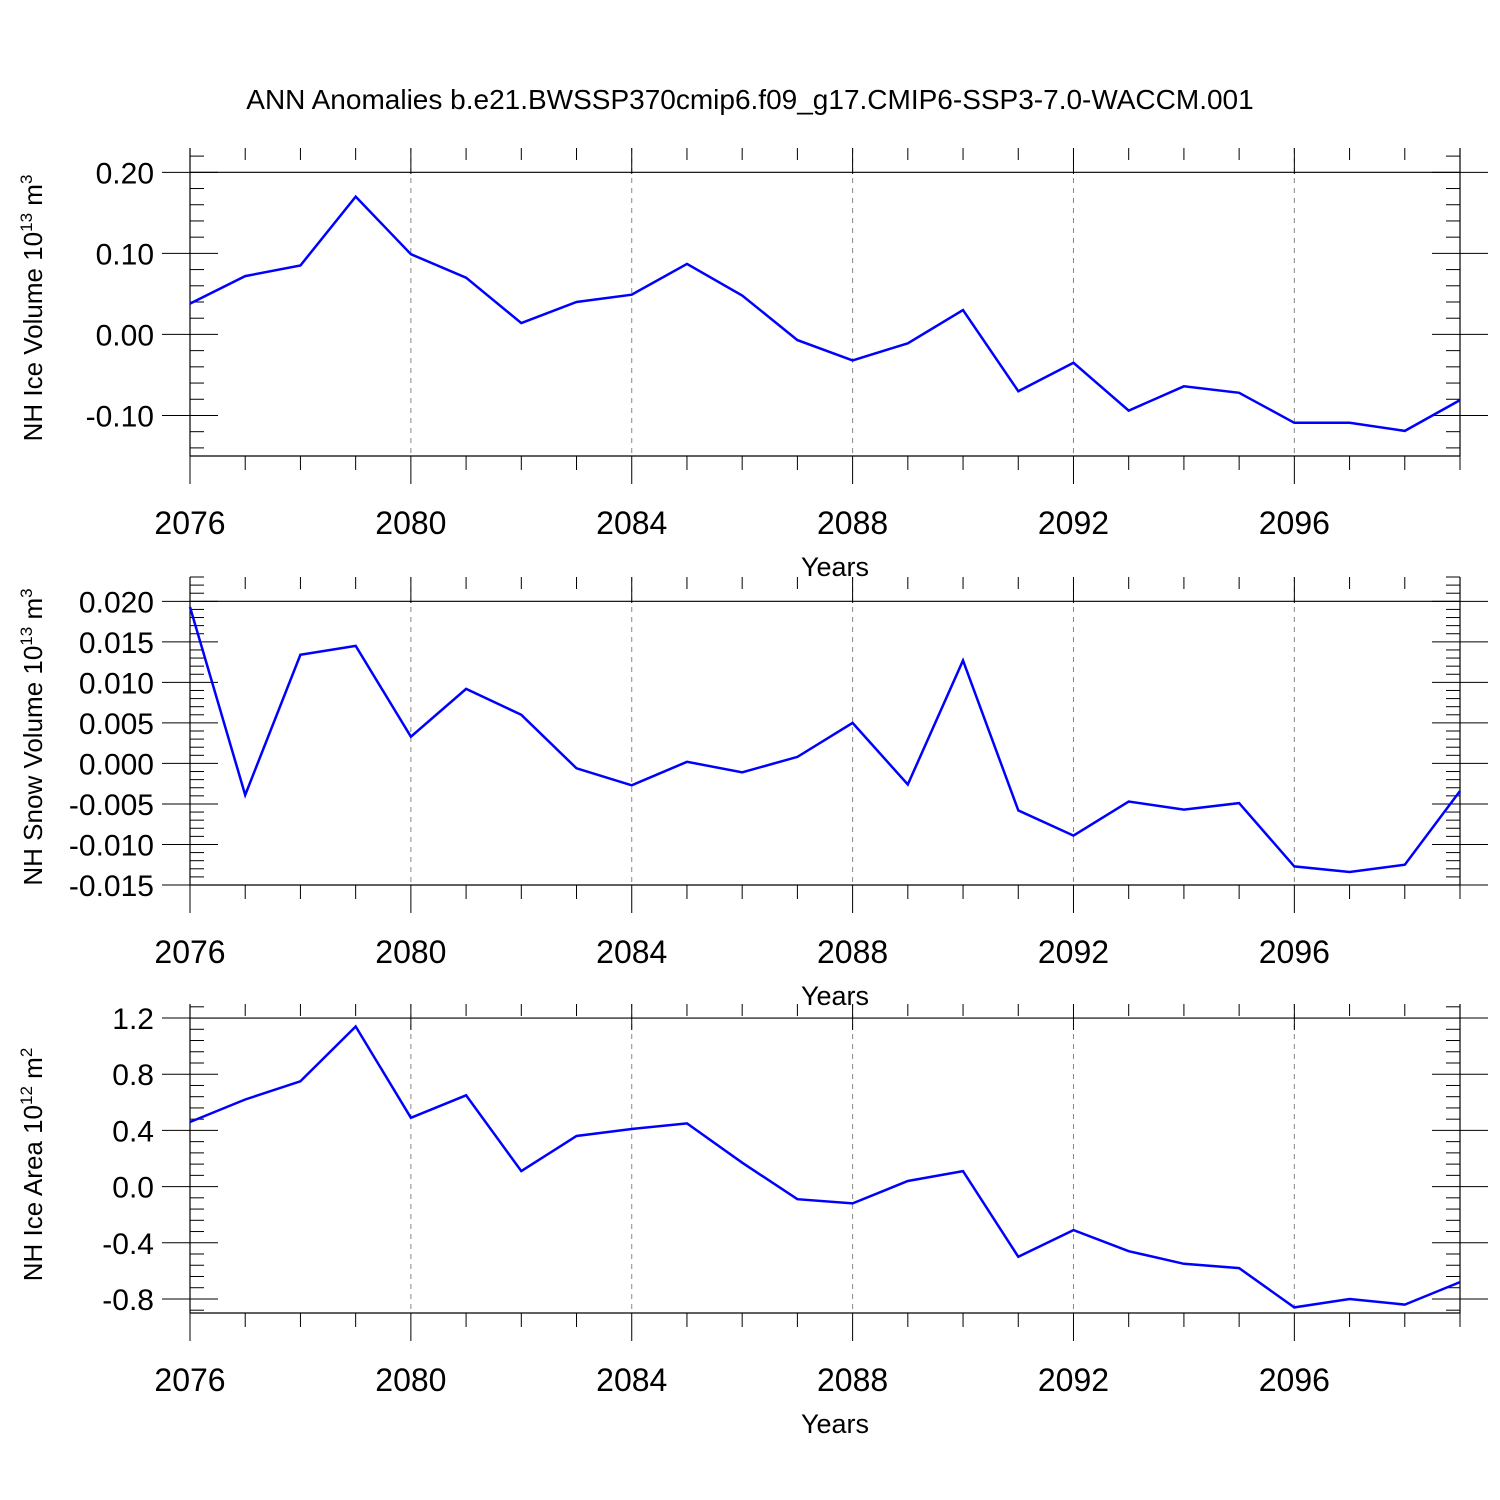 The height and width of the screenshot is (1500, 1500). Describe the element at coordinates (111, 805) in the screenshot. I see `y-tick-label: -0.005` at that location.